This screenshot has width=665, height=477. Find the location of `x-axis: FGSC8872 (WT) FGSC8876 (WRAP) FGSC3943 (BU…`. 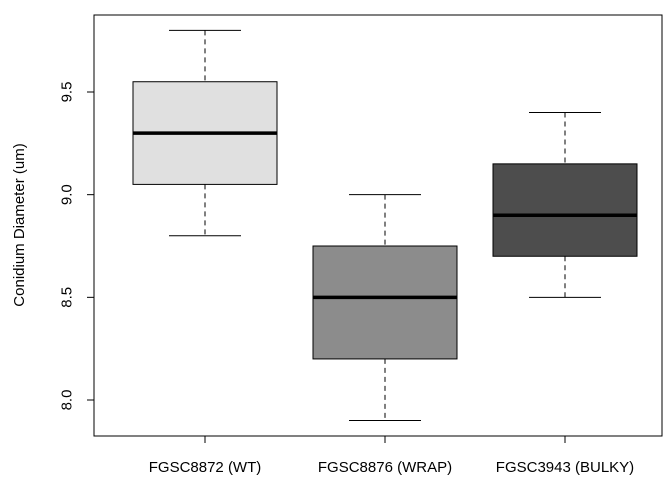

x-axis: FGSC8872 (WT) FGSC8876 (WRAP) FGSC3943 (BU… is located at coordinates (391, 456).